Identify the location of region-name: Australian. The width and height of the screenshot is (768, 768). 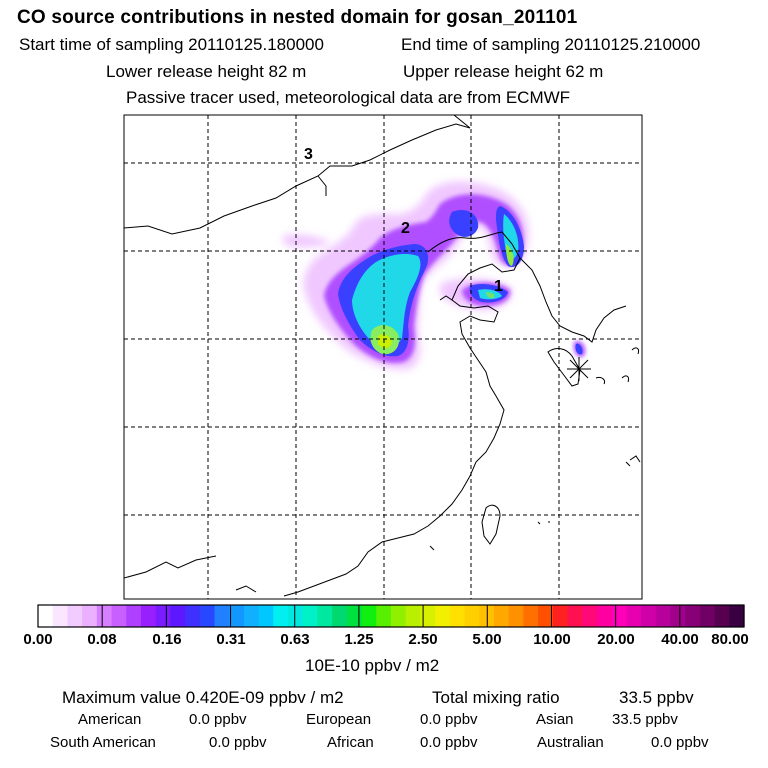
(570, 742).